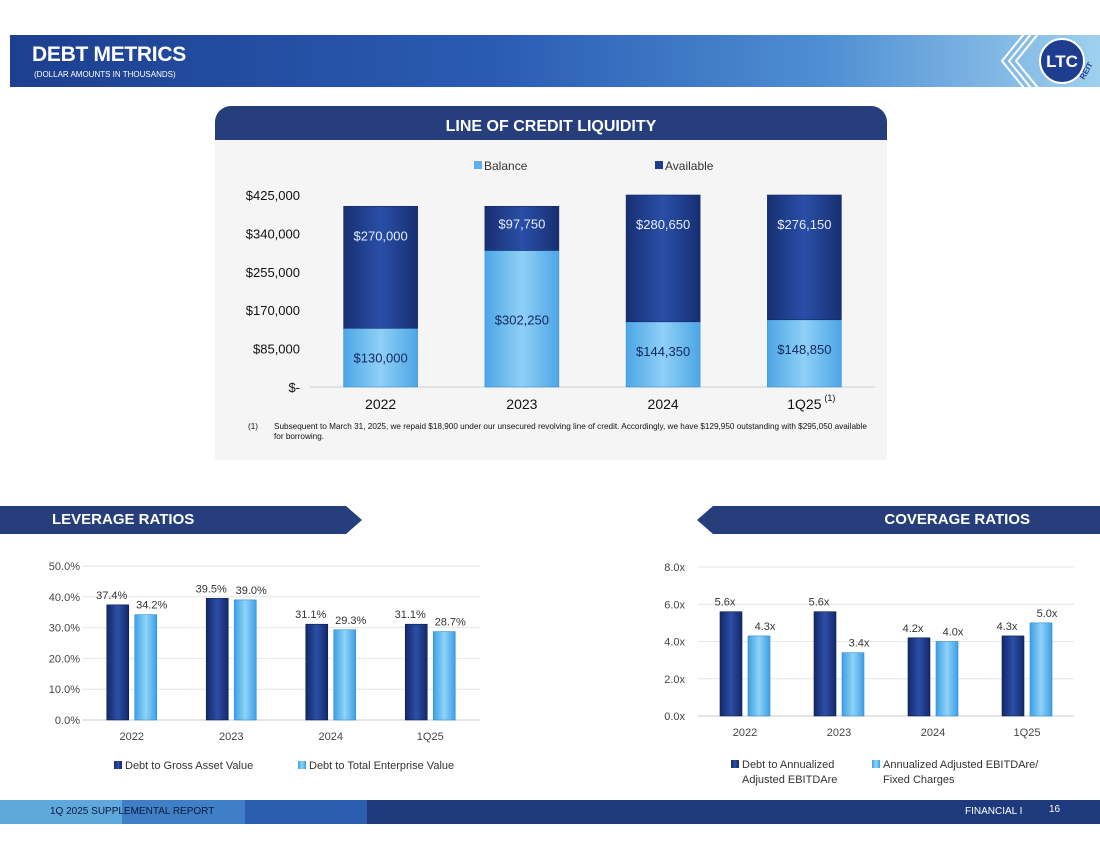  I want to click on bar-value-label: 29.3%, so click(350, 621).